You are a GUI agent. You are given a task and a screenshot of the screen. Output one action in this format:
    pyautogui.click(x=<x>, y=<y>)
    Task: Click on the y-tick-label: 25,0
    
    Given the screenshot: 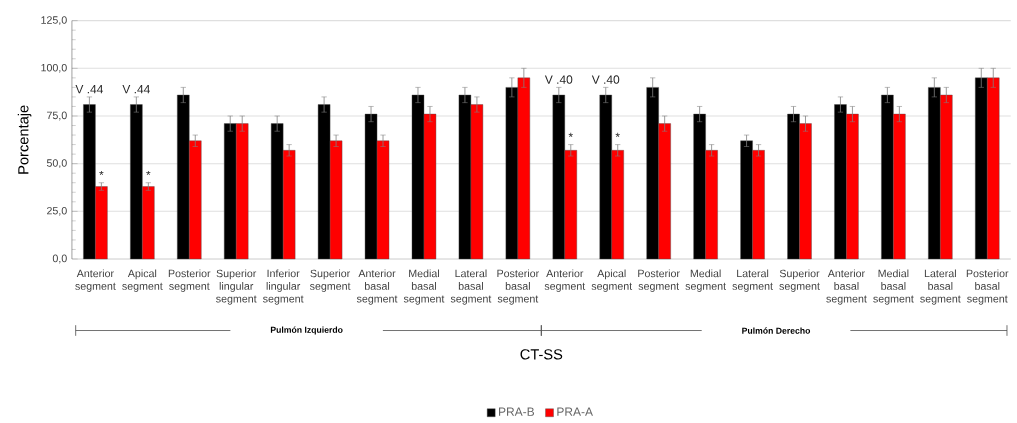 What is the action you would take?
    pyautogui.click(x=57, y=211)
    